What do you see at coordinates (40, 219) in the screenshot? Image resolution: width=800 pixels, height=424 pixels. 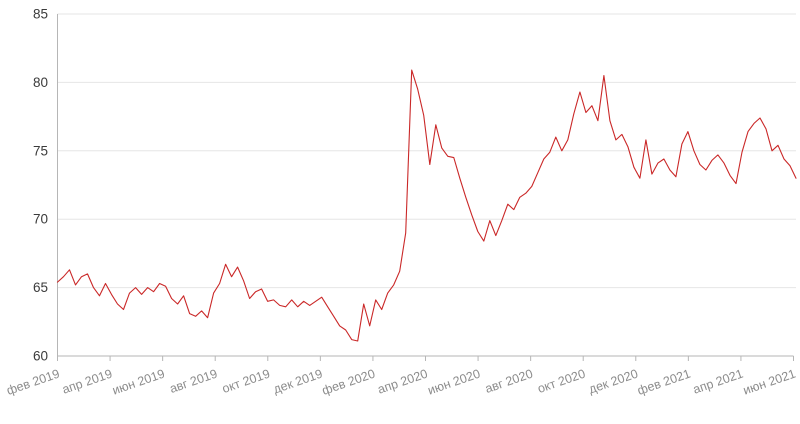 I see `y-tick-label: 70` at bounding box center [40, 219].